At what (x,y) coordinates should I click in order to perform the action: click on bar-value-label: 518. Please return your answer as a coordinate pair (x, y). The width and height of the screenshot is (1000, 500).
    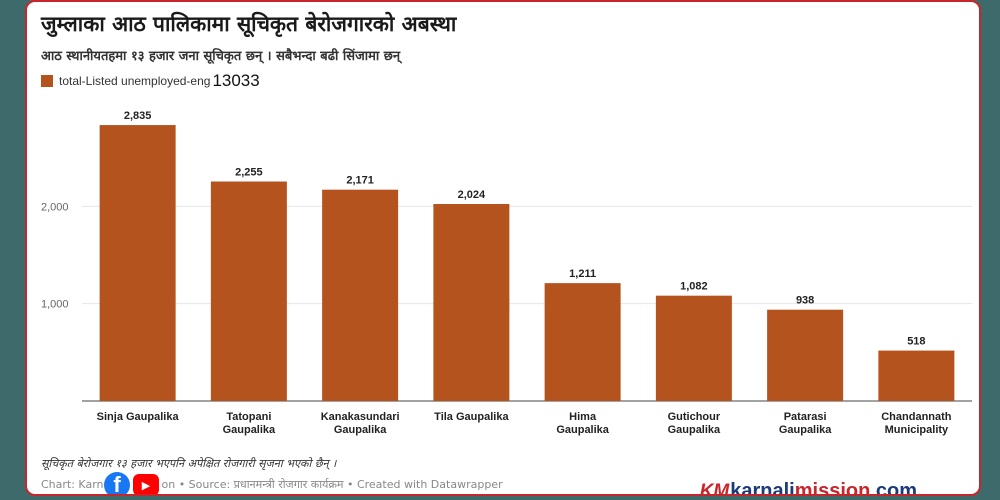
    Looking at the image, I should click on (916, 342).